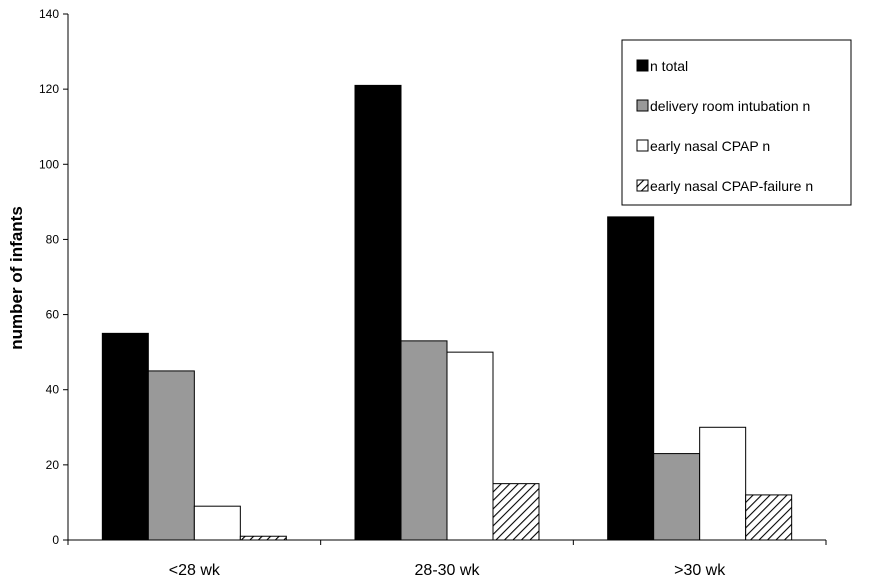 The height and width of the screenshot is (583, 877). What do you see at coordinates (49, 164) in the screenshot?
I see `y-tick-label: 100` at bounding box center [49, 164].